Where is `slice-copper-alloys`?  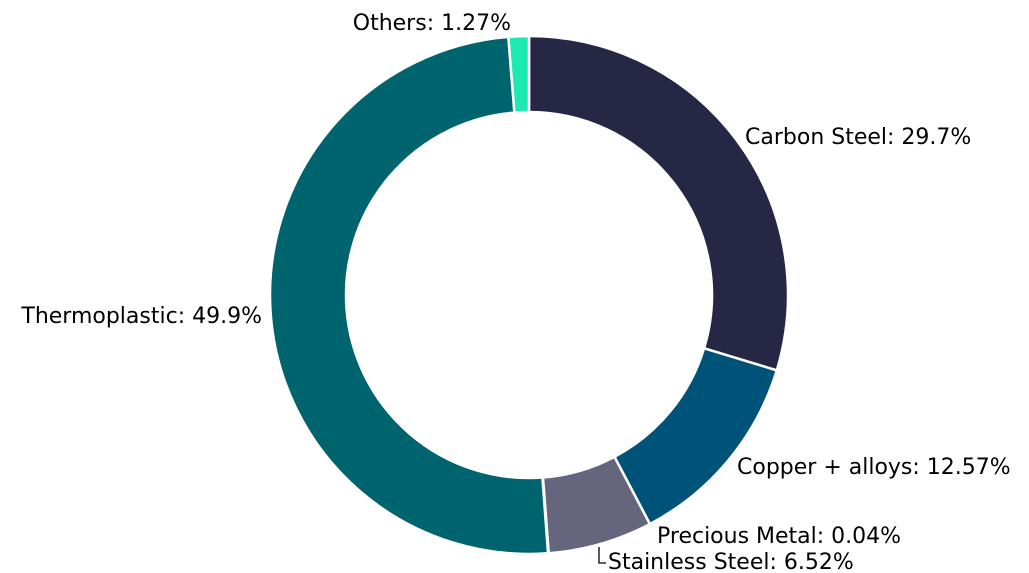
slice-copper-alloys is located at coordinates (695, 436).